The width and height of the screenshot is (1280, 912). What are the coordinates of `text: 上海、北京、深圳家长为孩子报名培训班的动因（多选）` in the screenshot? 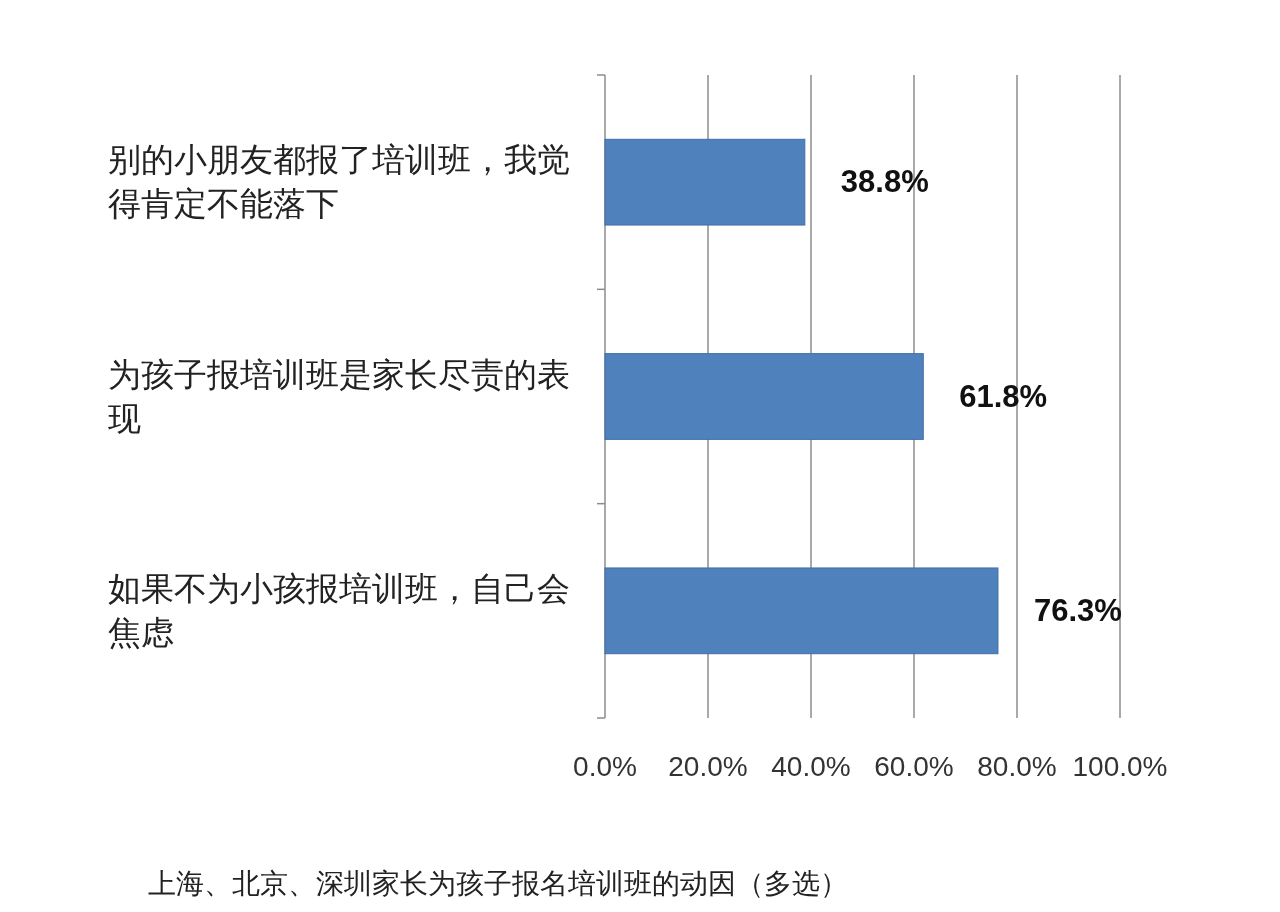 It's located at (498, 883).